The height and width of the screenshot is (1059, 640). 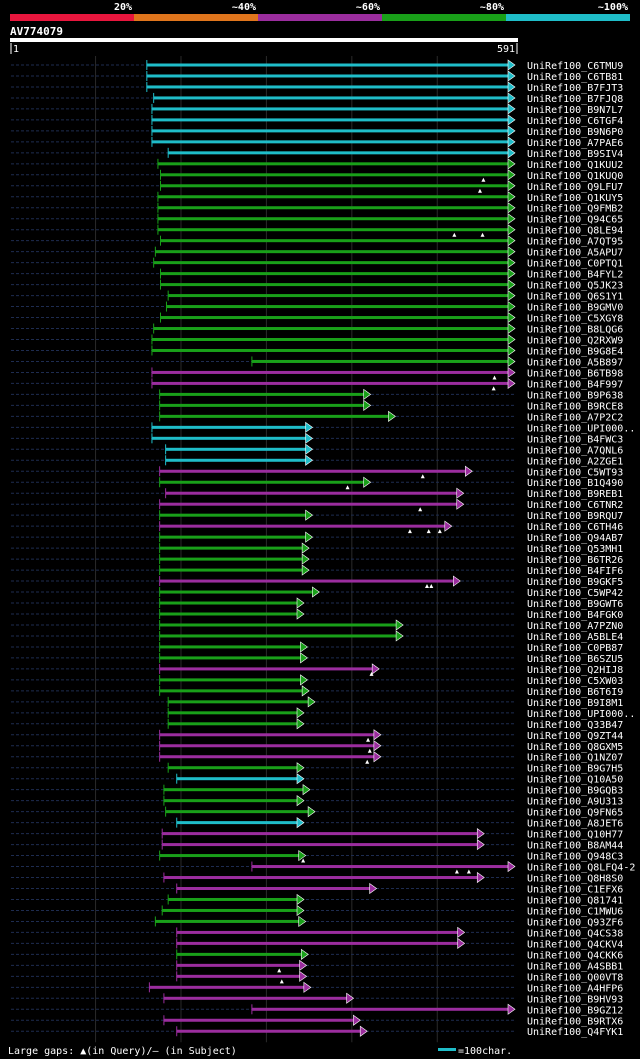 I want to click on hit-row: UniRef100_C5WT93, so click(x=317, y=472).